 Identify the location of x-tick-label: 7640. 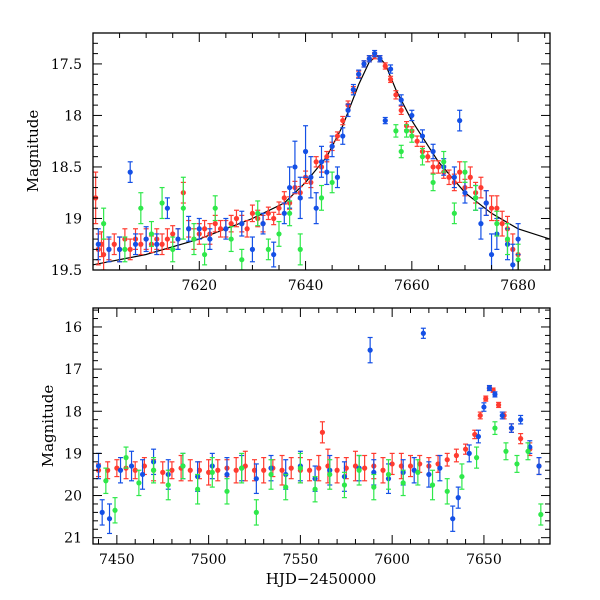
(306, 286).